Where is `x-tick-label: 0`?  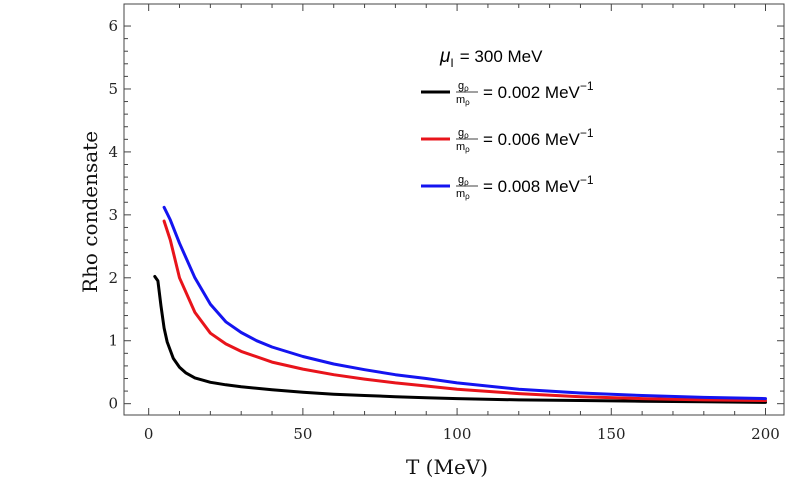
x-tick-label: 0 is located at coordinates (149, 434).